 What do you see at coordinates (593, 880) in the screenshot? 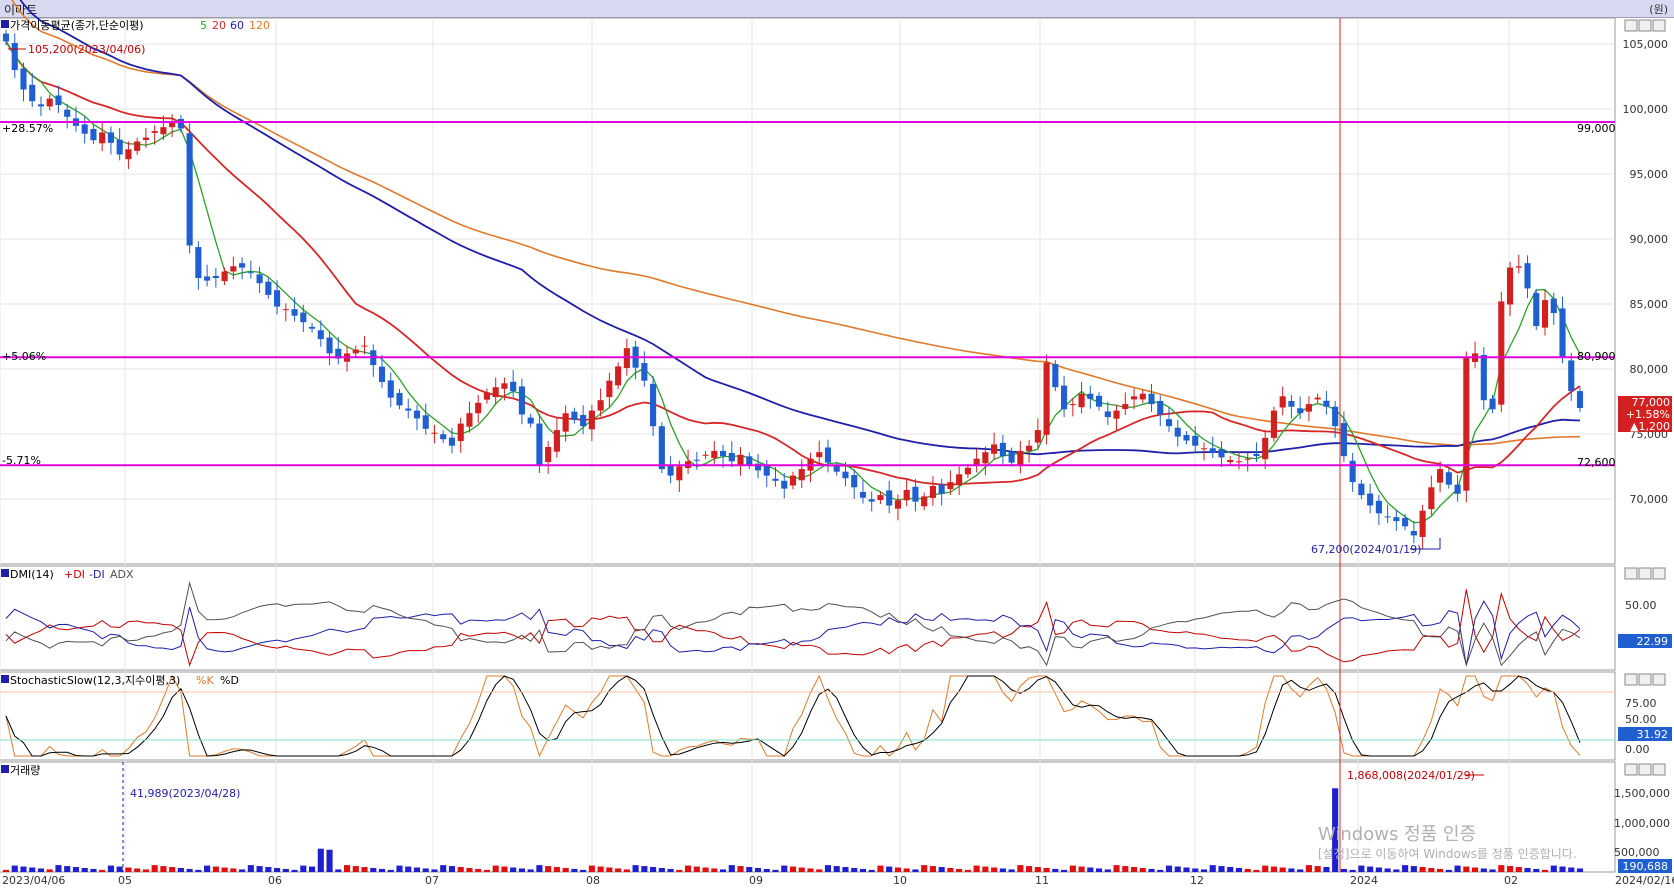
I see `date-tick-label: 08` at bounding box center [593, 880].